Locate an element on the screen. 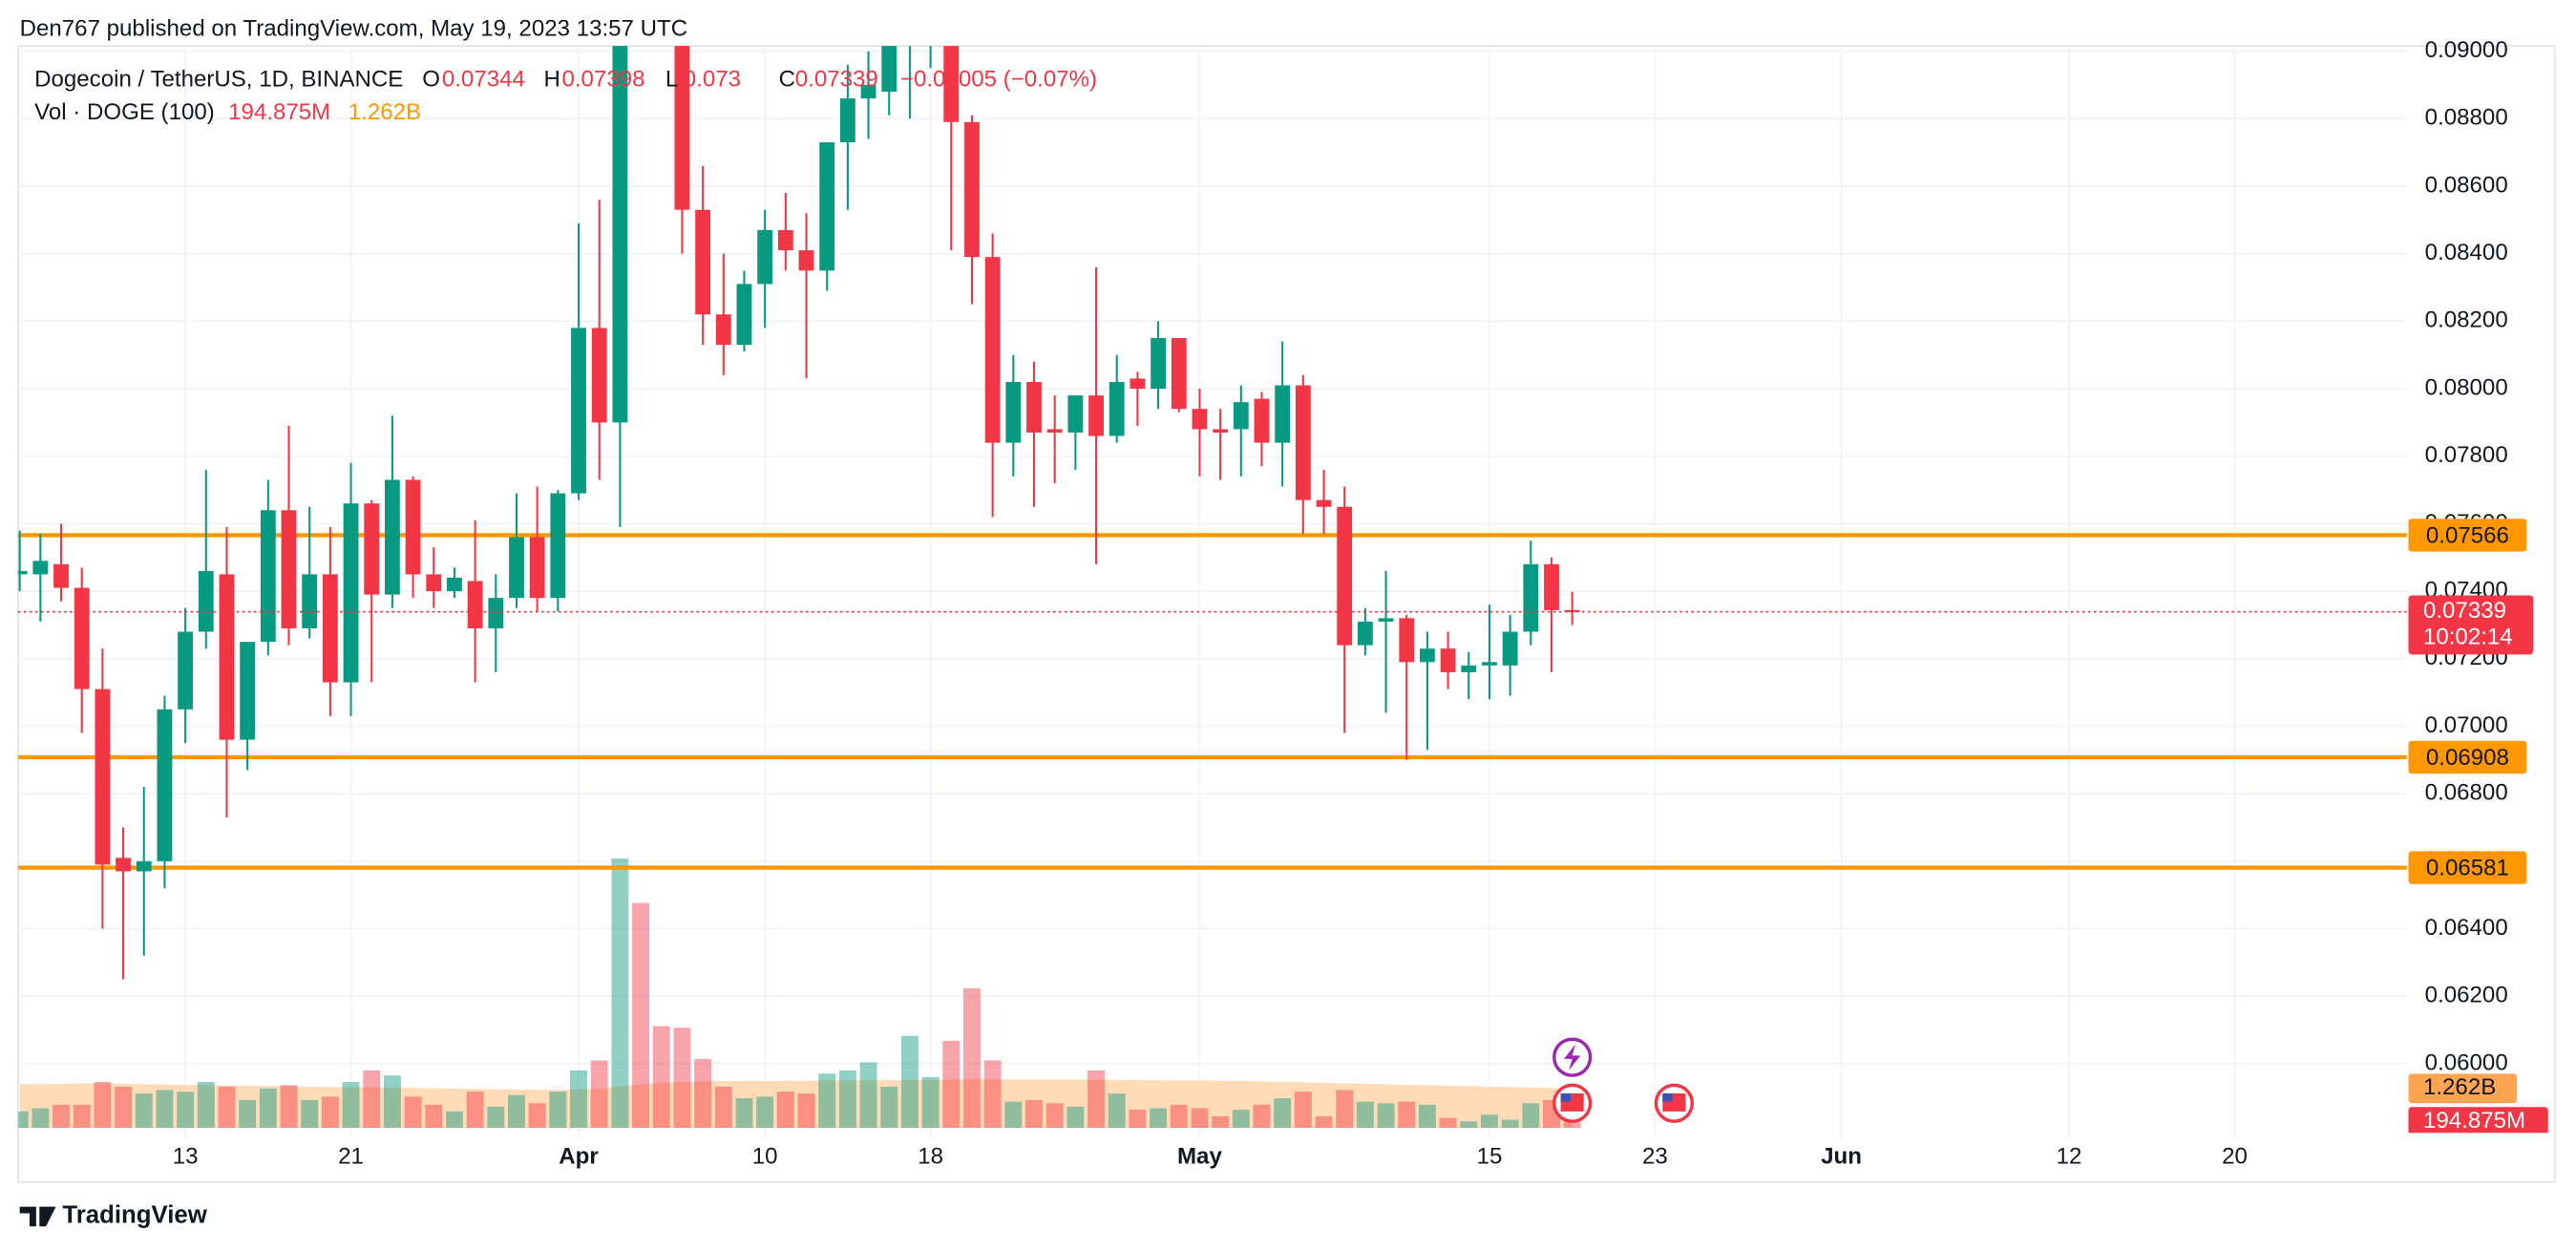 This screenshot has width=2576, height=1251. symbol-title: Dogecoin / TetherUS, 1D, BINANCE is located at coordinates (218, 80).